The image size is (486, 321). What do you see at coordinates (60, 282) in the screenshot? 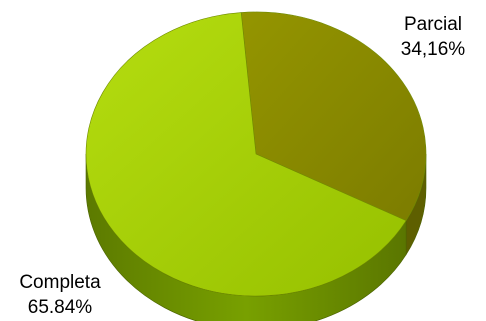
I see `slice-label-category: Completa` at bounding box center [60, 282].